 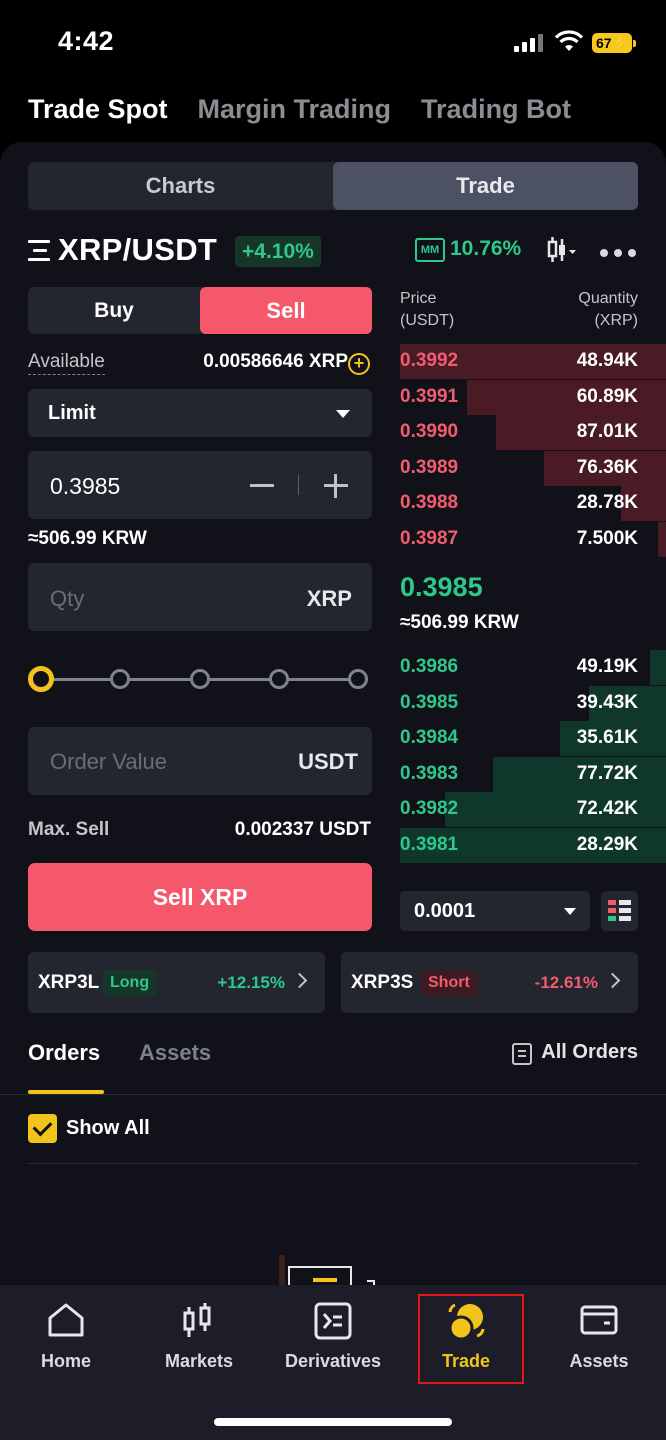 I want to click on order-price: 0.3984, so click(x=429, y=737).